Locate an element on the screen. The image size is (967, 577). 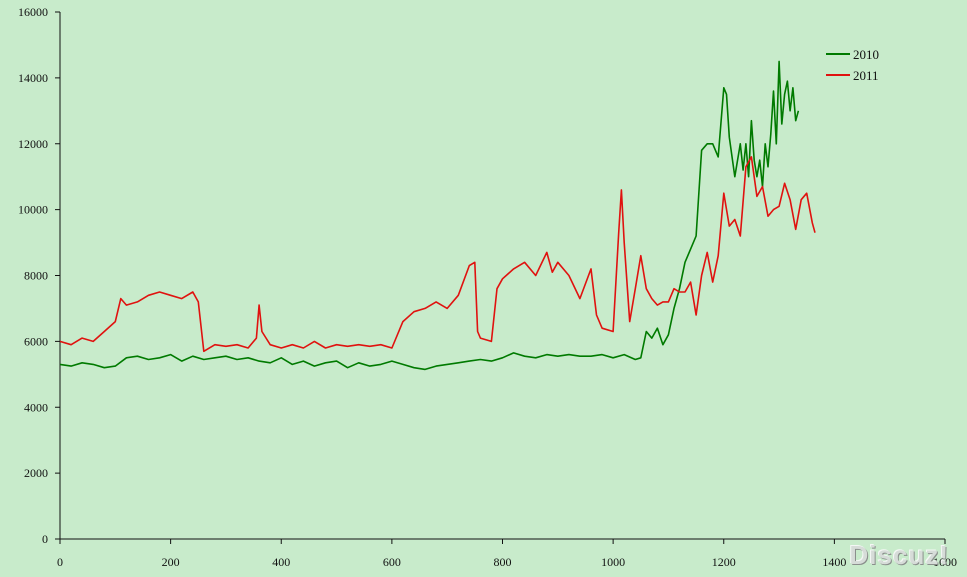
x-tick-label: 1200 is located at coordinates (724, 562).